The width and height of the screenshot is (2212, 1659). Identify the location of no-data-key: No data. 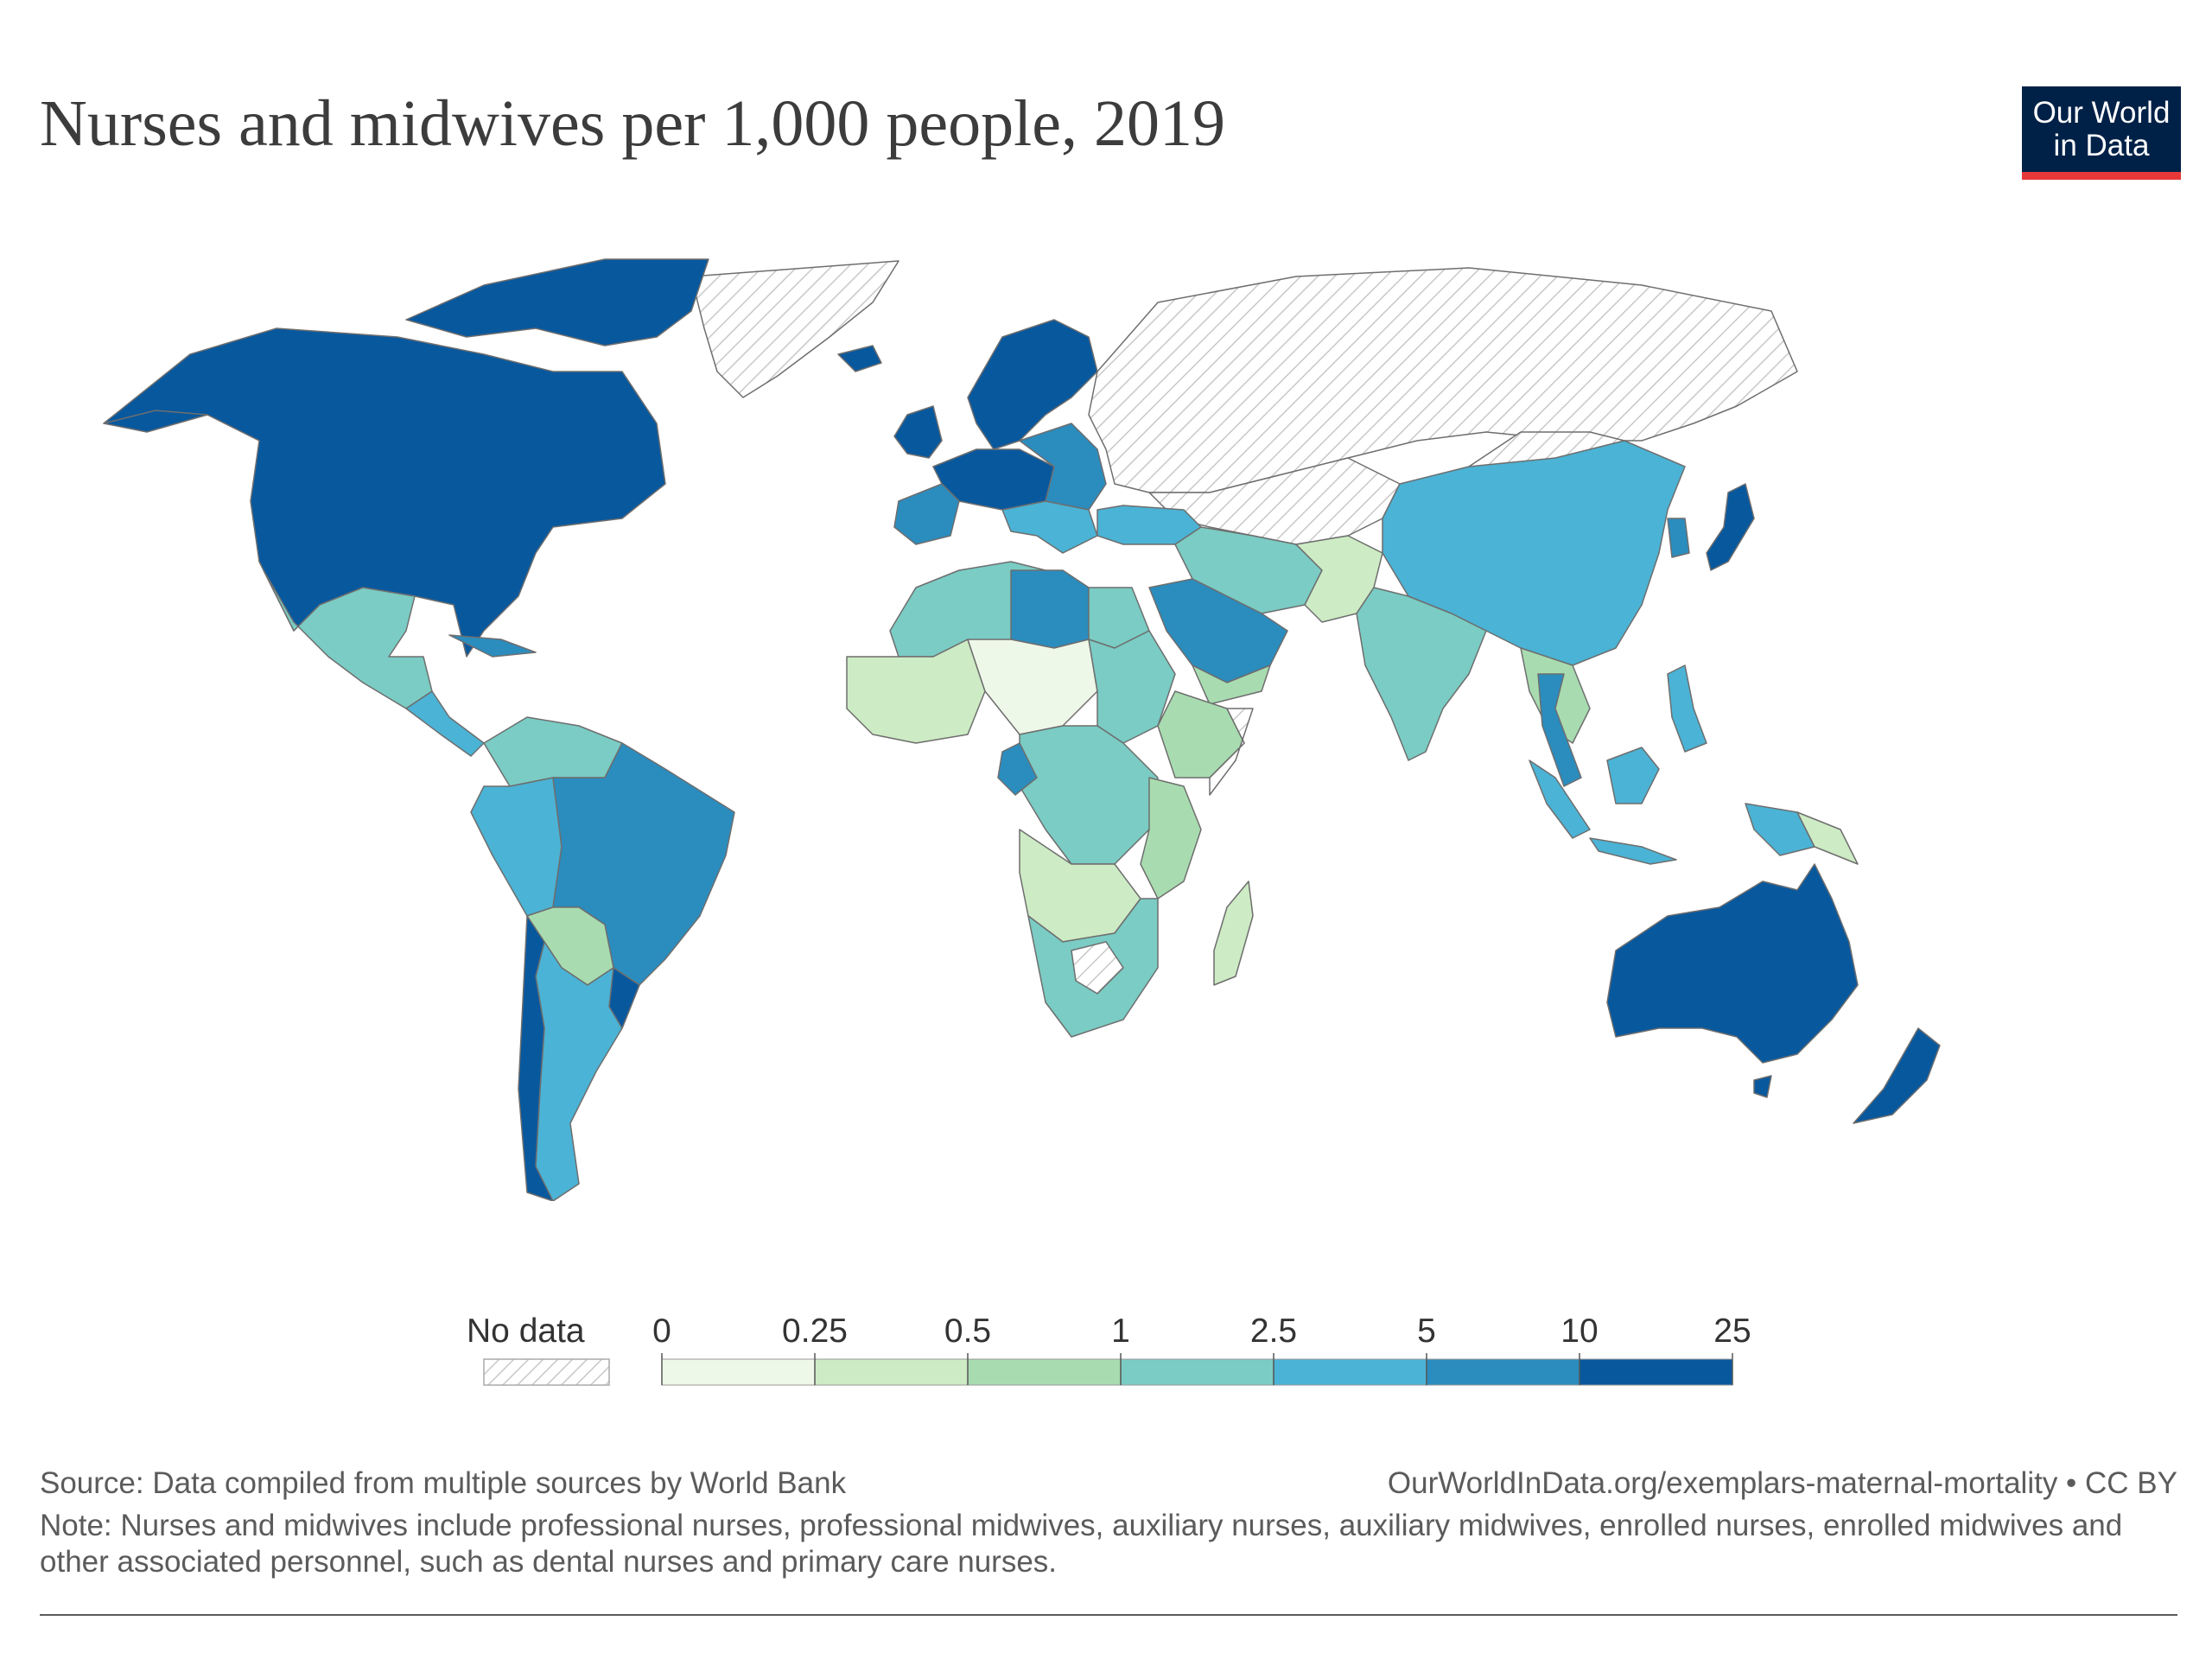
(538, 1349).